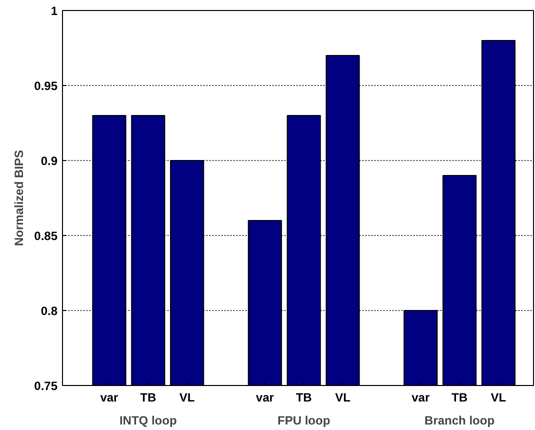  Describe the element at coordinates (49, 311) in the screenshot. I see `y-tick-label: 0.8` at that location.